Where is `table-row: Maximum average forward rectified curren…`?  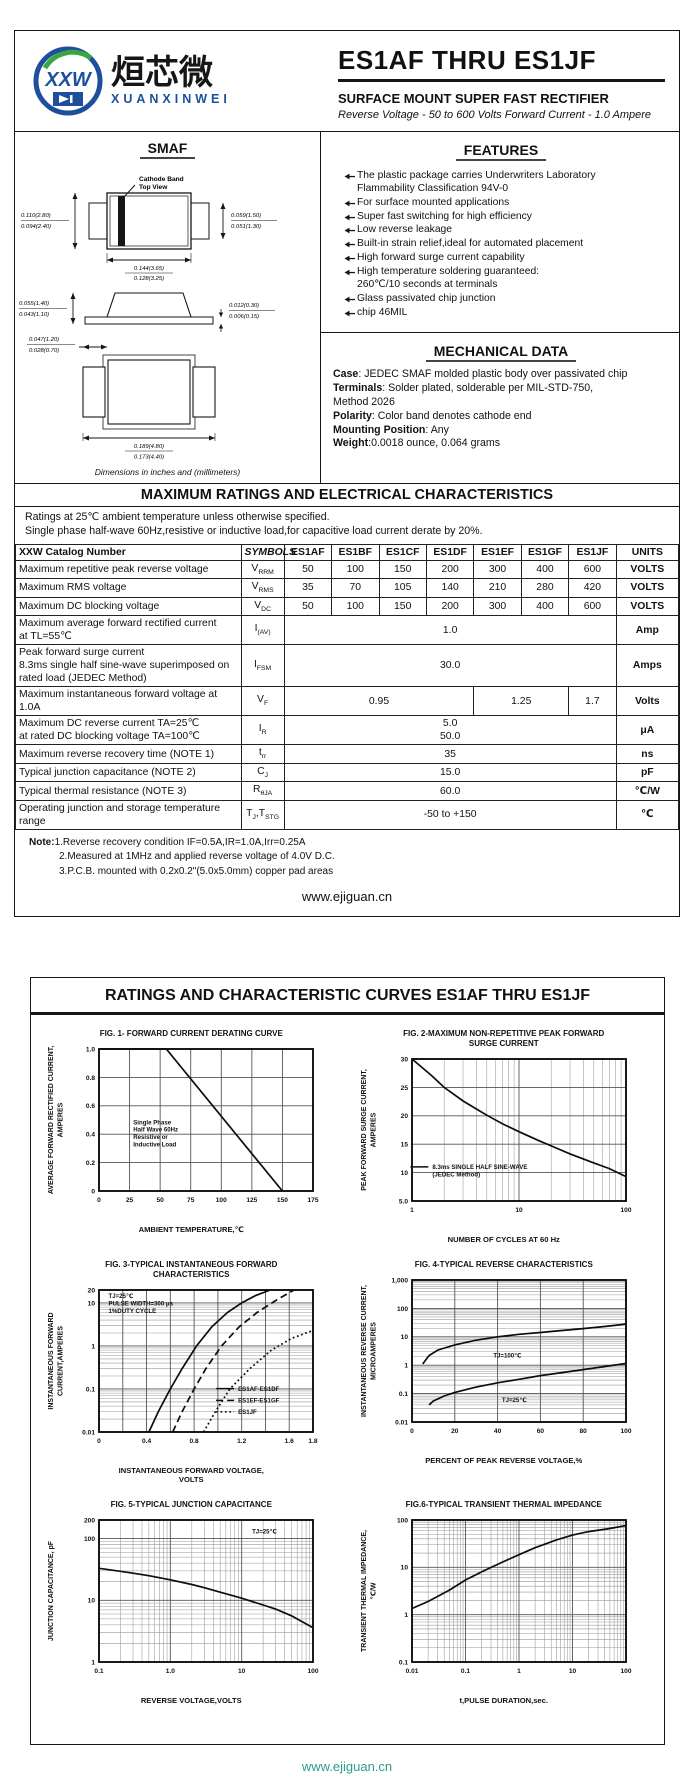 table-row: Maximum average forward rectified curren… is located at coordinates (347, 630).